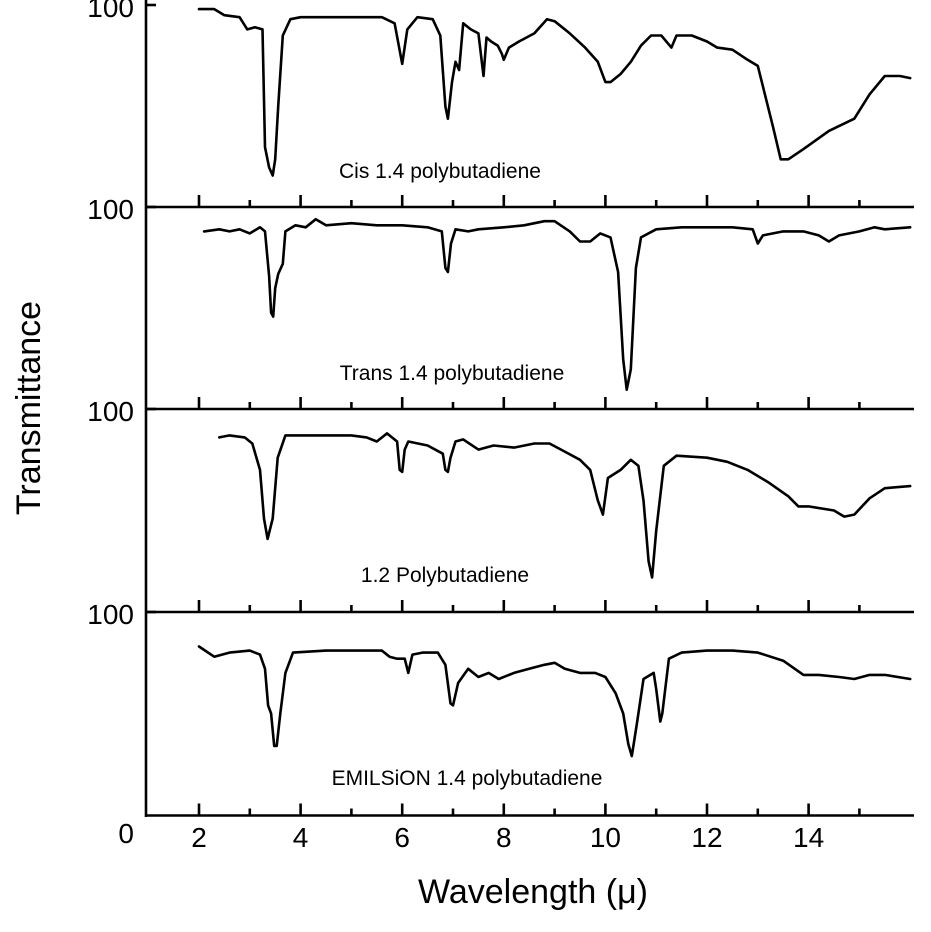 This screenshot has height=932, width=931. What do you see at coordinates (706, 837) in the screenshot?
I see `x-tick-label: 12` at bounding box center [706, 837].